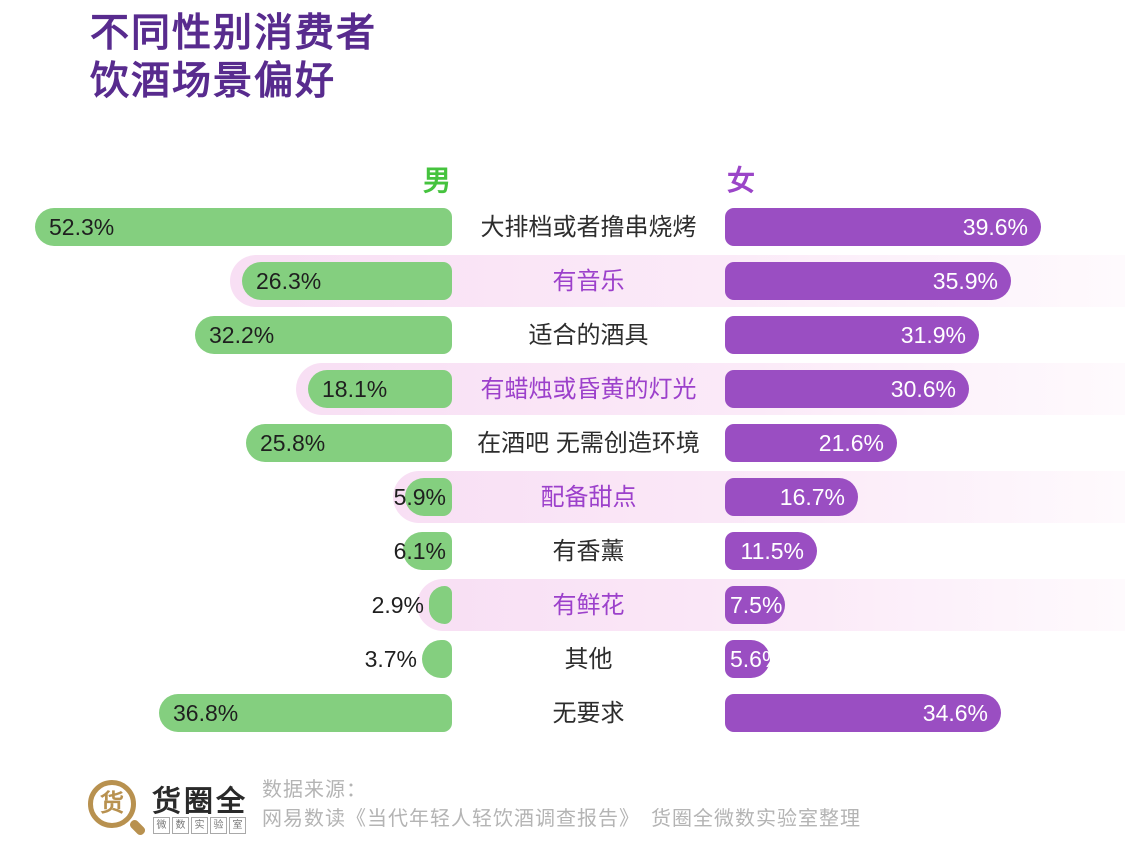  I want to click on page-title-line1: 不同性别消费者, so click(234, 33).